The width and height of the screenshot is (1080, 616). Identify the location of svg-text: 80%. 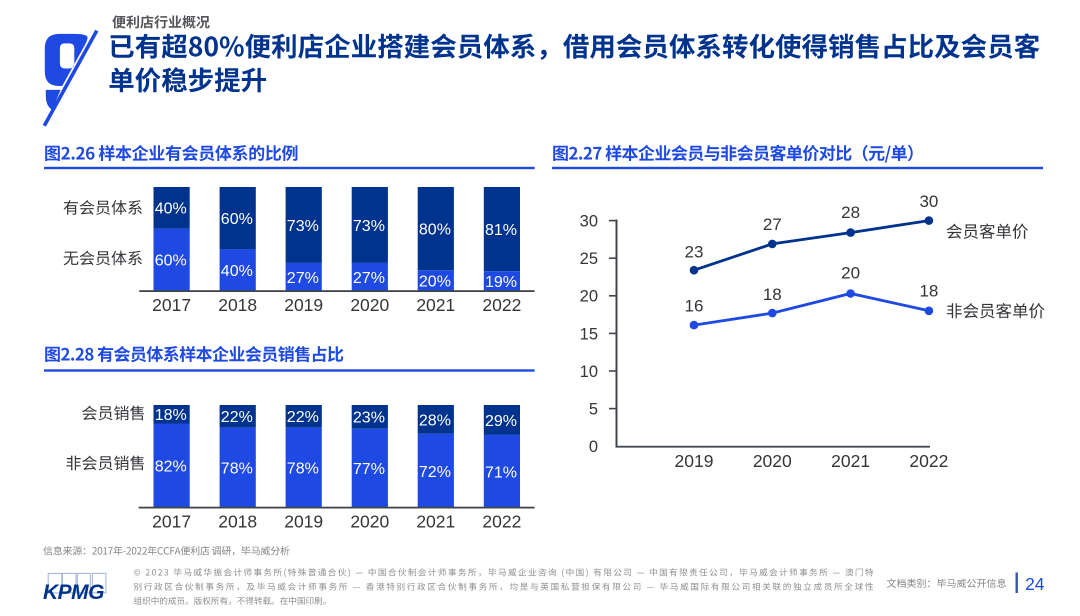
(435, 230).